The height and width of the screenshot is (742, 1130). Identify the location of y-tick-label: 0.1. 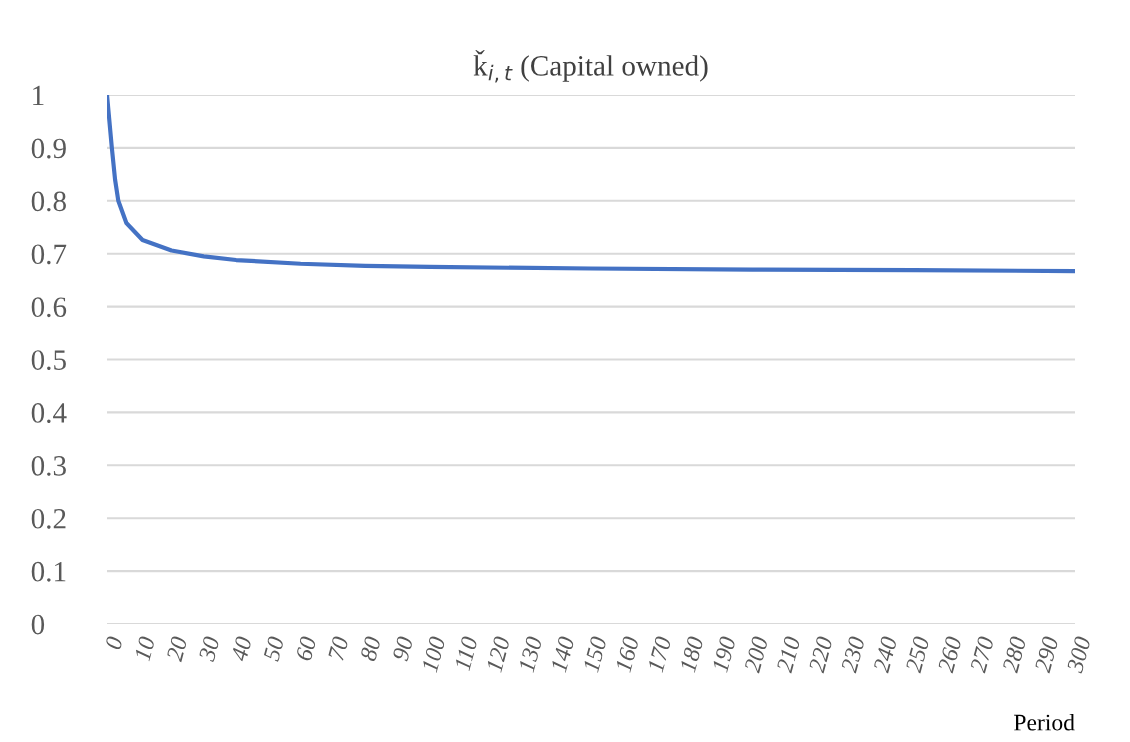
(48, 571).